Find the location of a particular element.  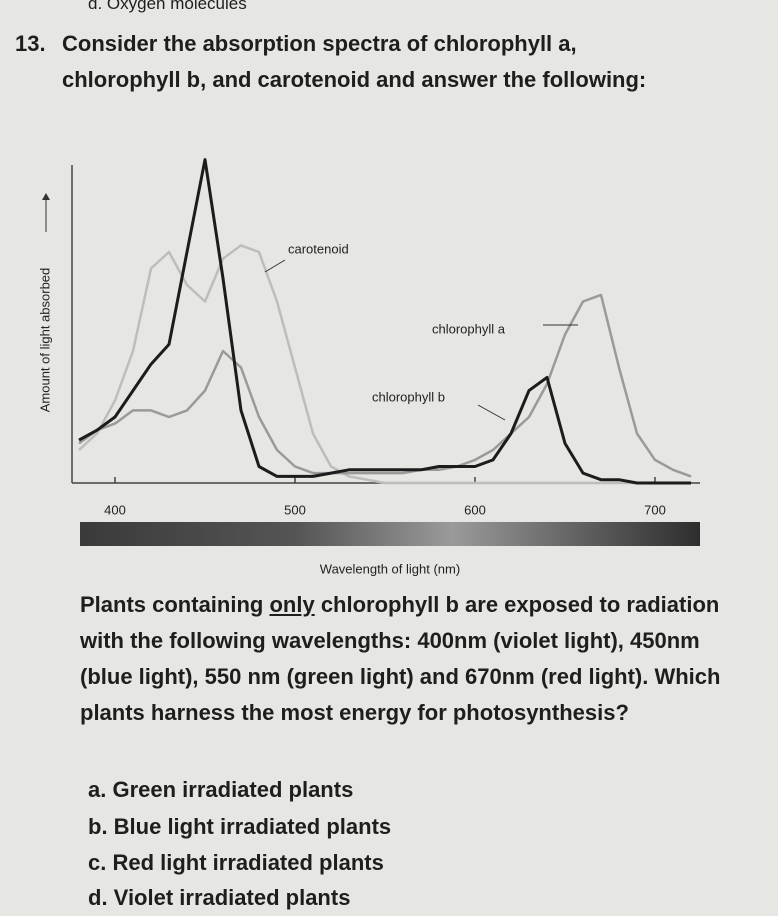

y-axis-arrowhead is located at coordinates (46, 196).